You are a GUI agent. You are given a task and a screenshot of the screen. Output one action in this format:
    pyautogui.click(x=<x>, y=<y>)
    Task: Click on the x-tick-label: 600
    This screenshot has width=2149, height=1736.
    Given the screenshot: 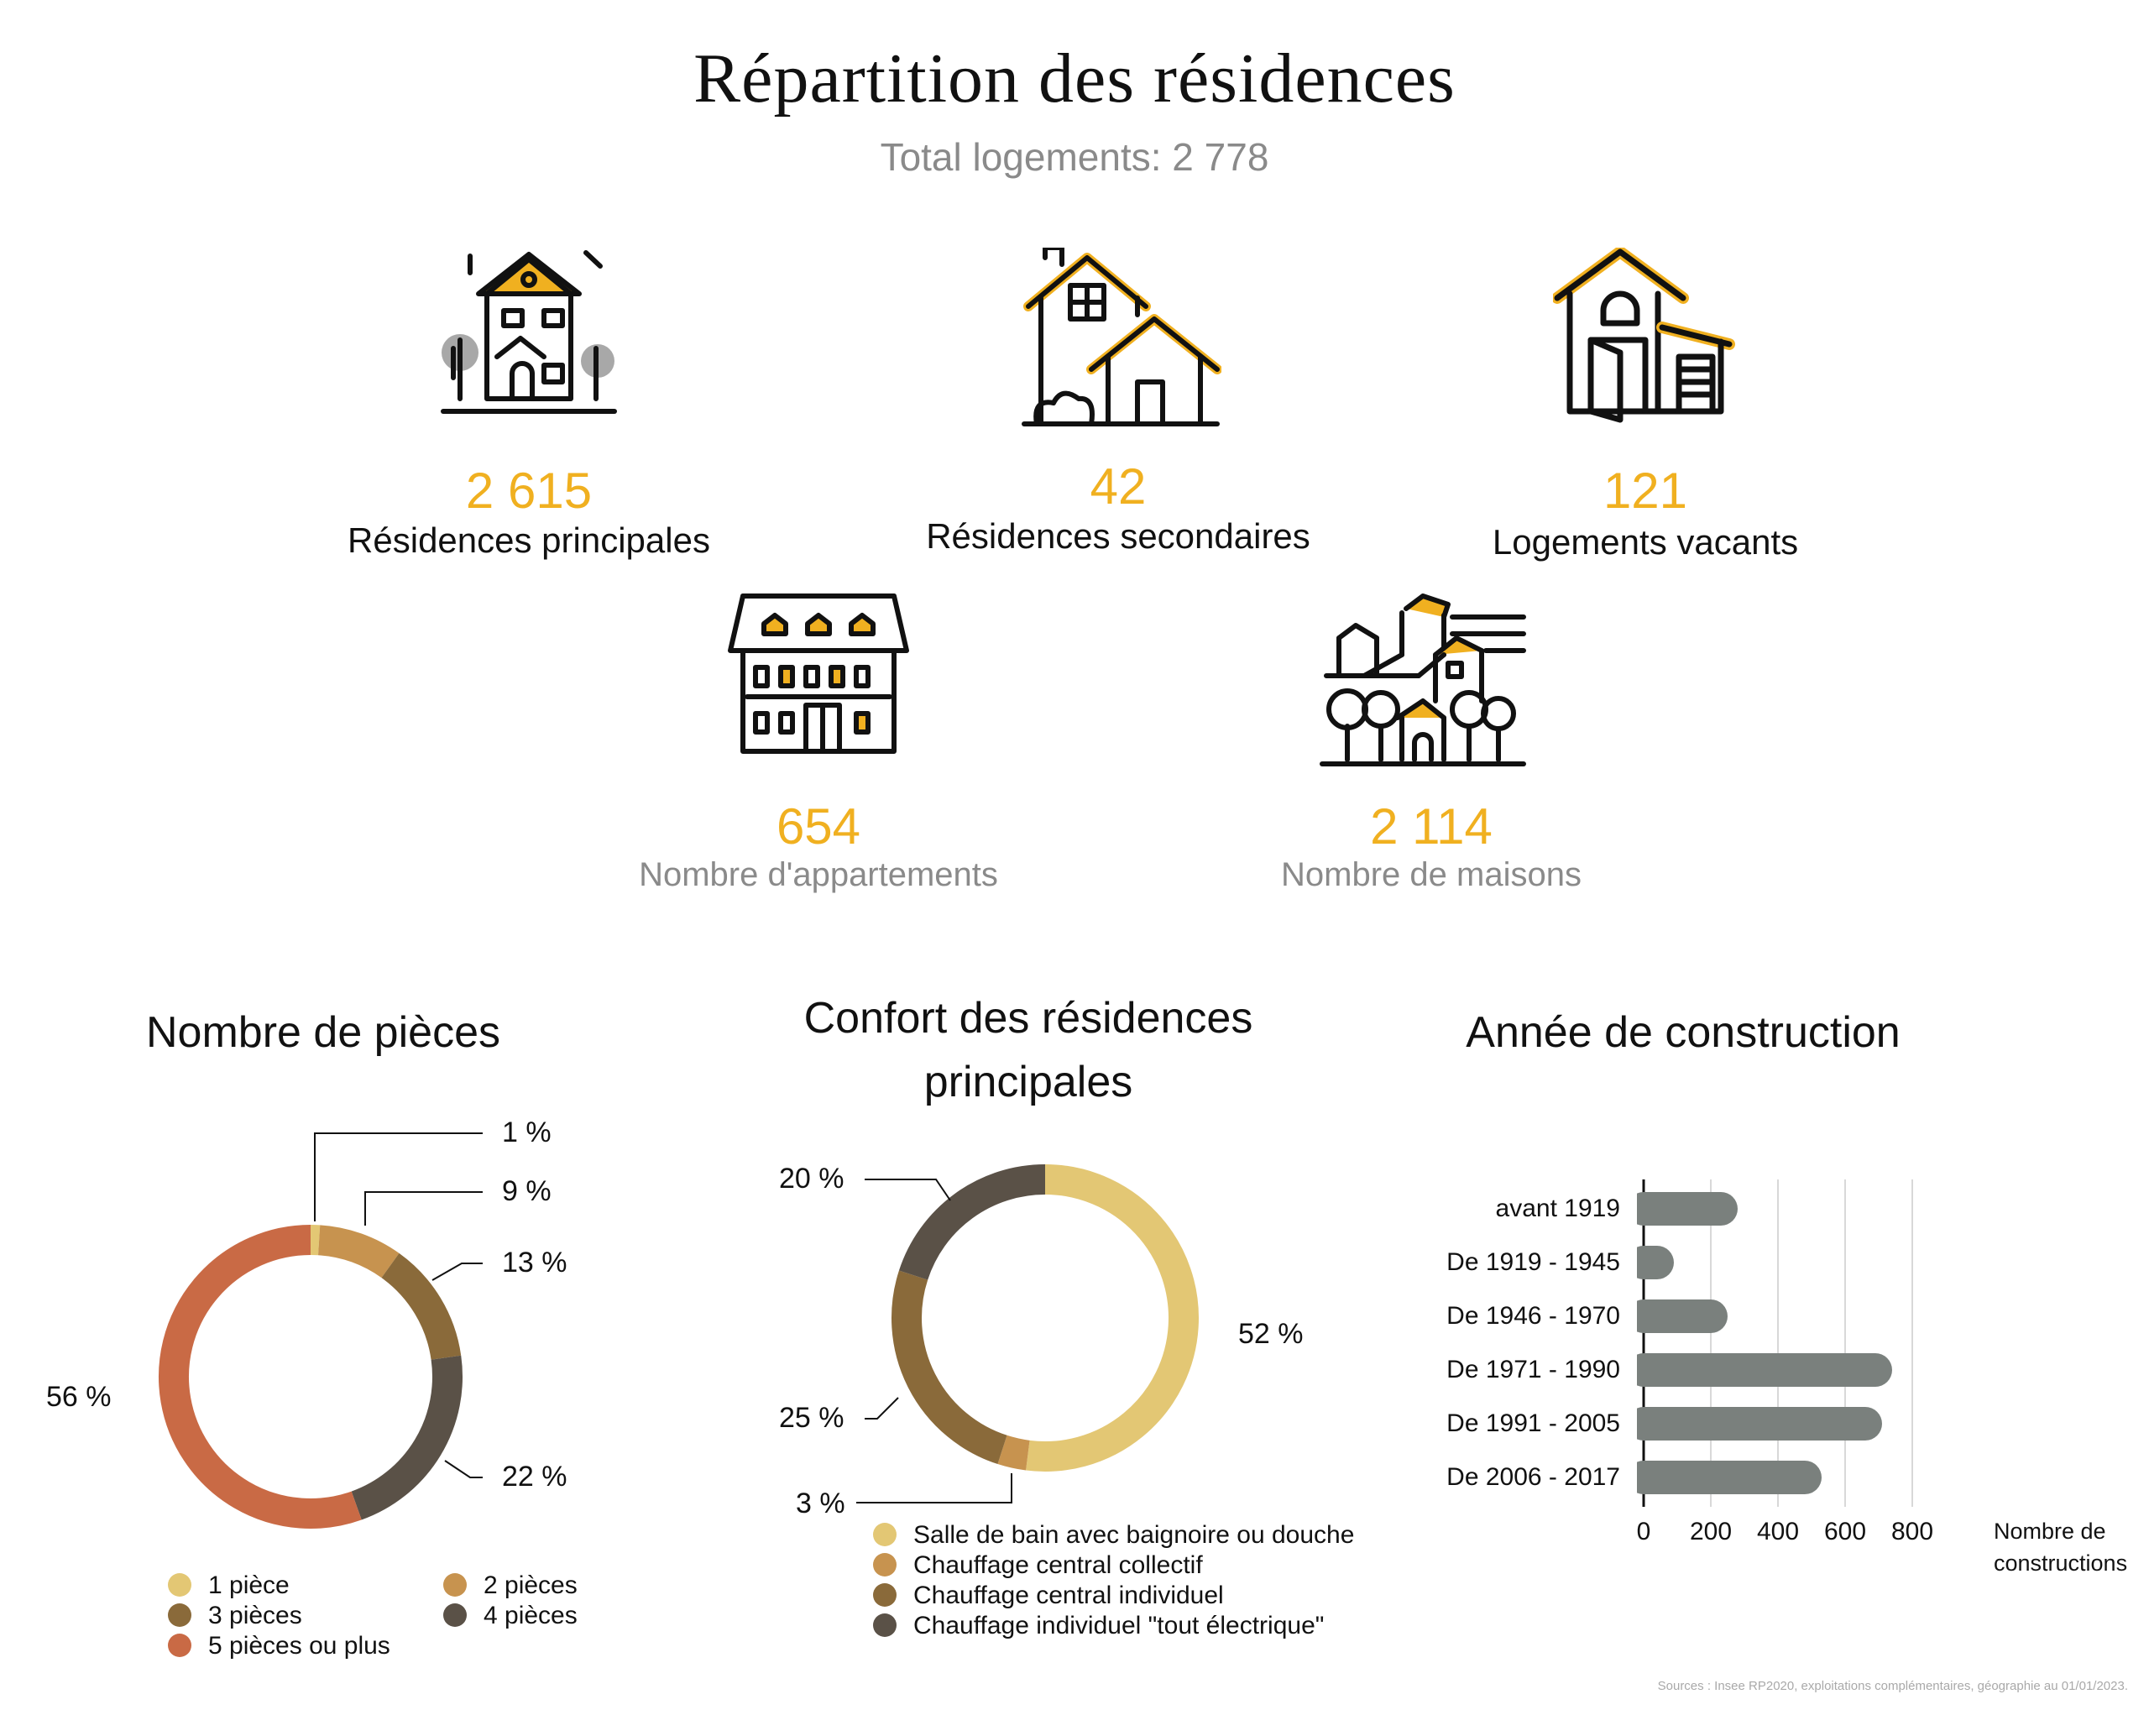 What is the action you would take?
    pyautogui.click(x=1845, y=1531)
    